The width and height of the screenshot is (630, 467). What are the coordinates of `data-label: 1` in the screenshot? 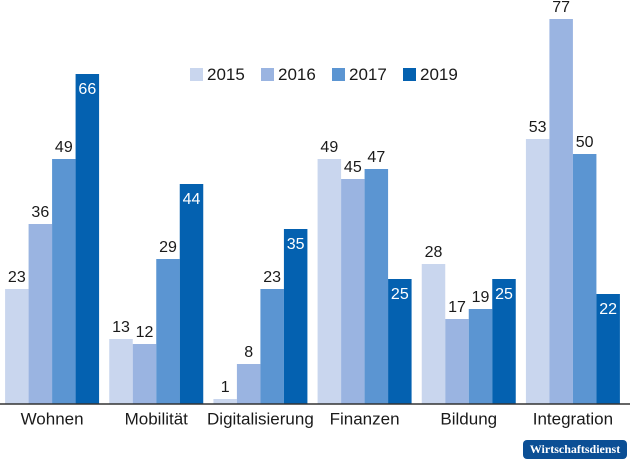 It's located at (225, 387).